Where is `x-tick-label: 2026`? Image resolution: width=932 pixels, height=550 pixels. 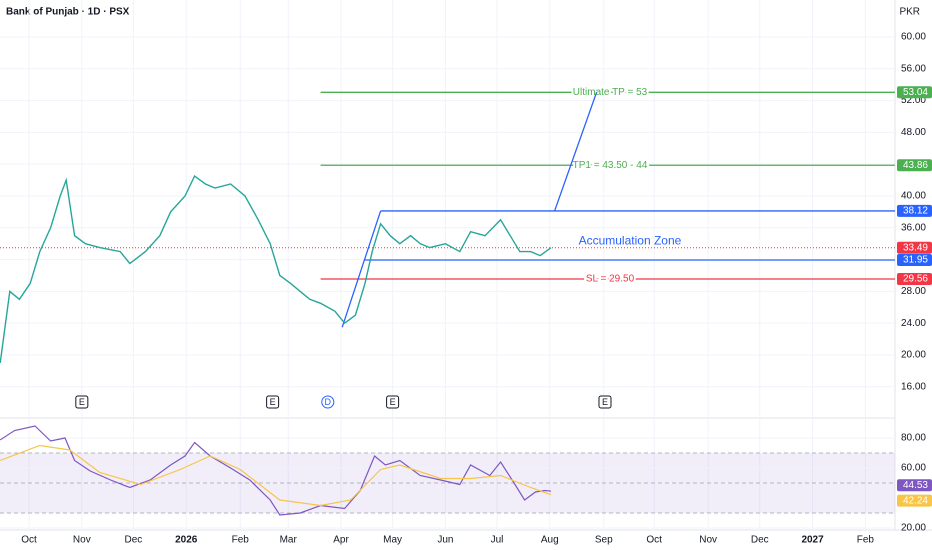 x-tick-label: 2026 is located at coordinates (186, 540).